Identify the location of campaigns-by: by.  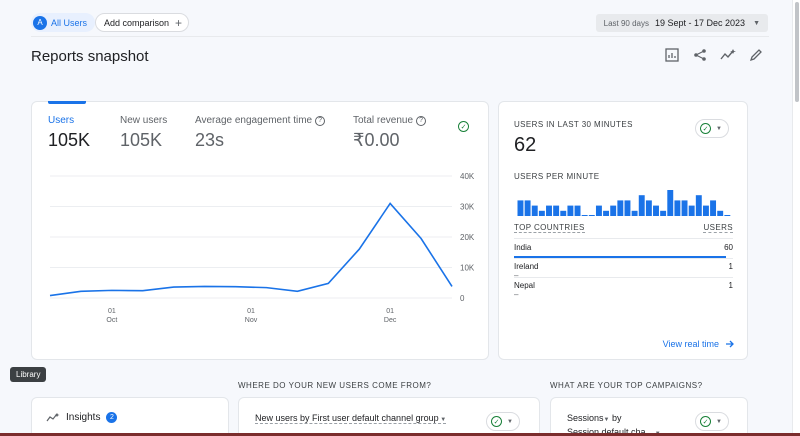
(615, 418).